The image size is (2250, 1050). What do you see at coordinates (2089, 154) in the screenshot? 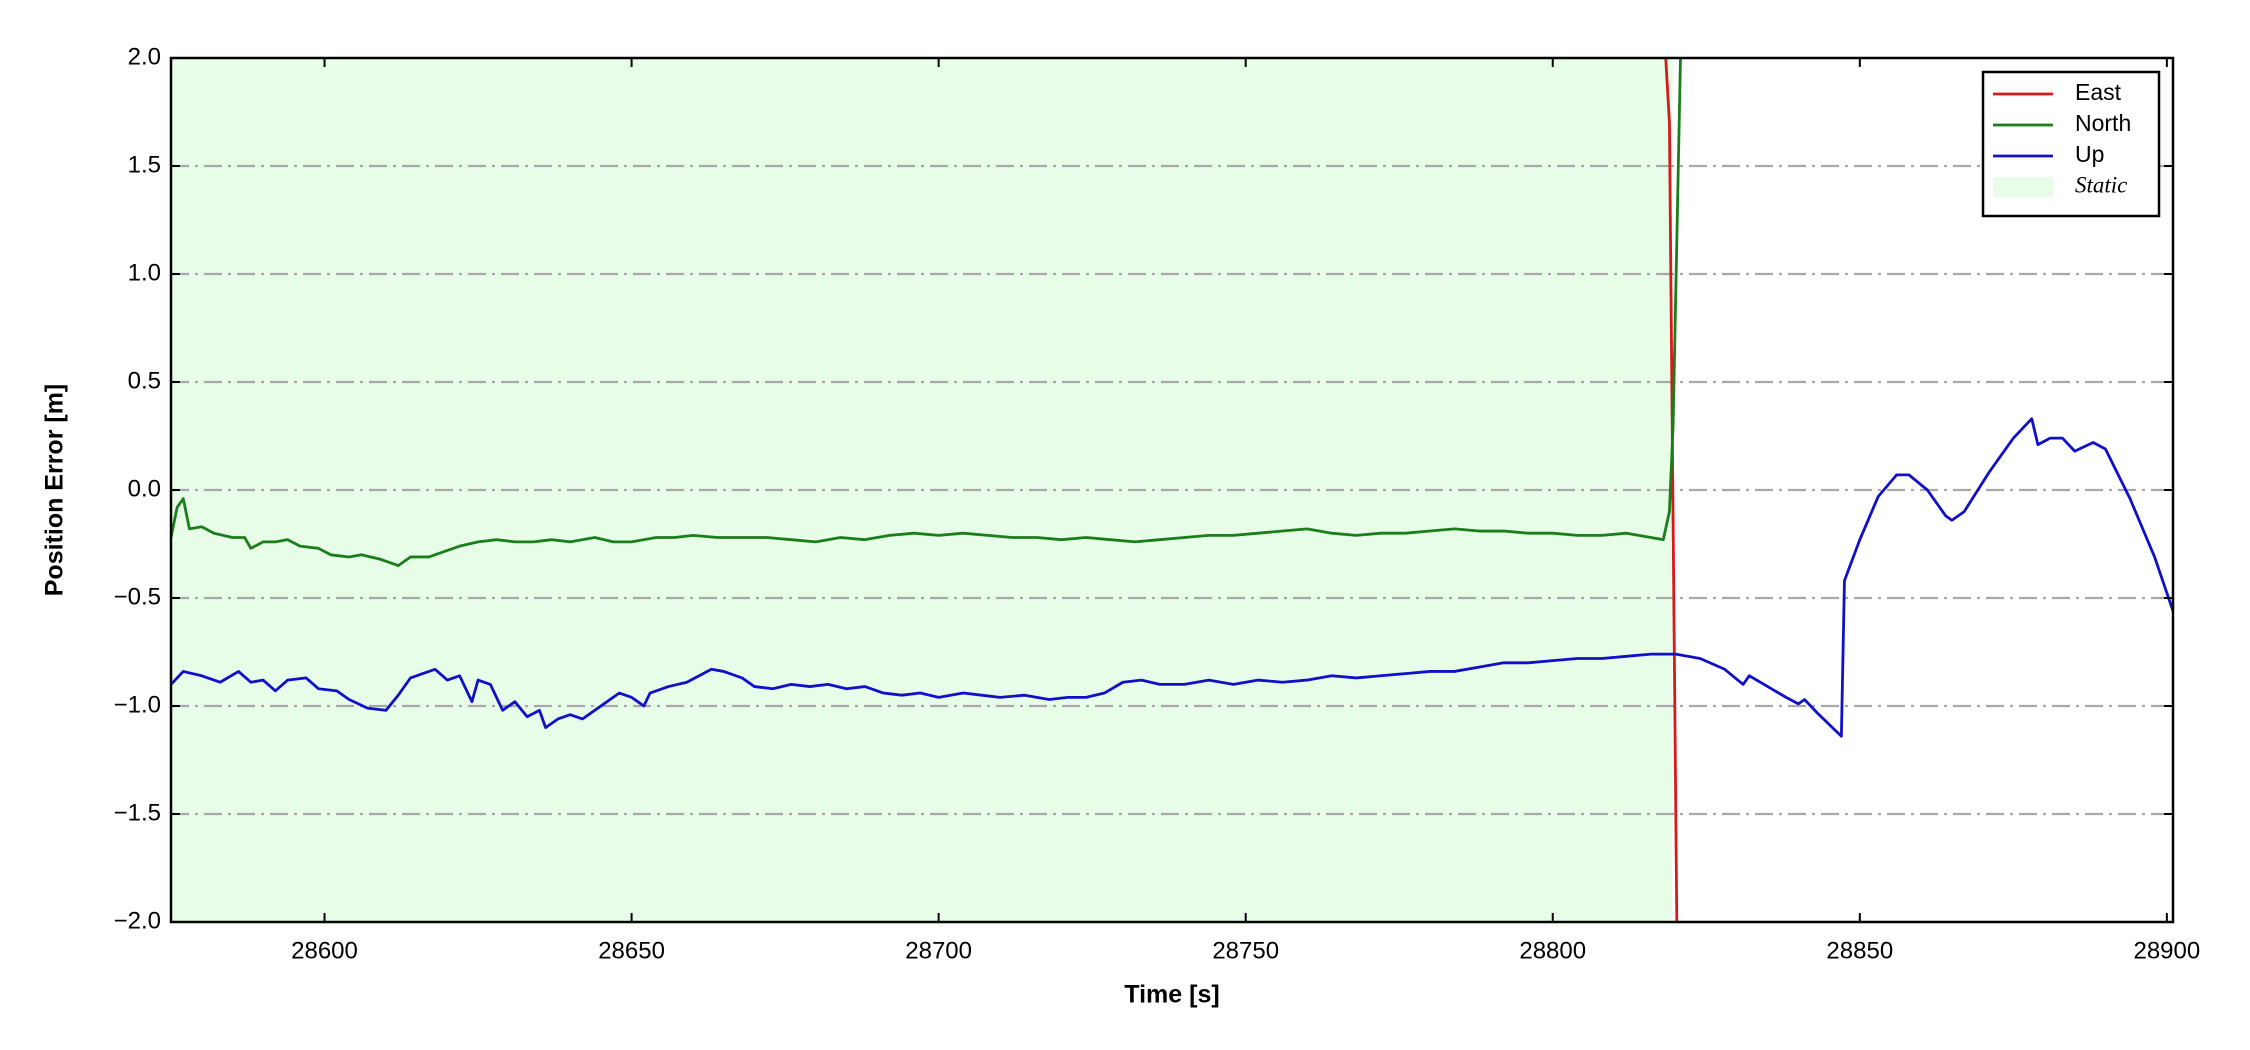
I see `legend-label: Up` at bounding box center [2089, 154].